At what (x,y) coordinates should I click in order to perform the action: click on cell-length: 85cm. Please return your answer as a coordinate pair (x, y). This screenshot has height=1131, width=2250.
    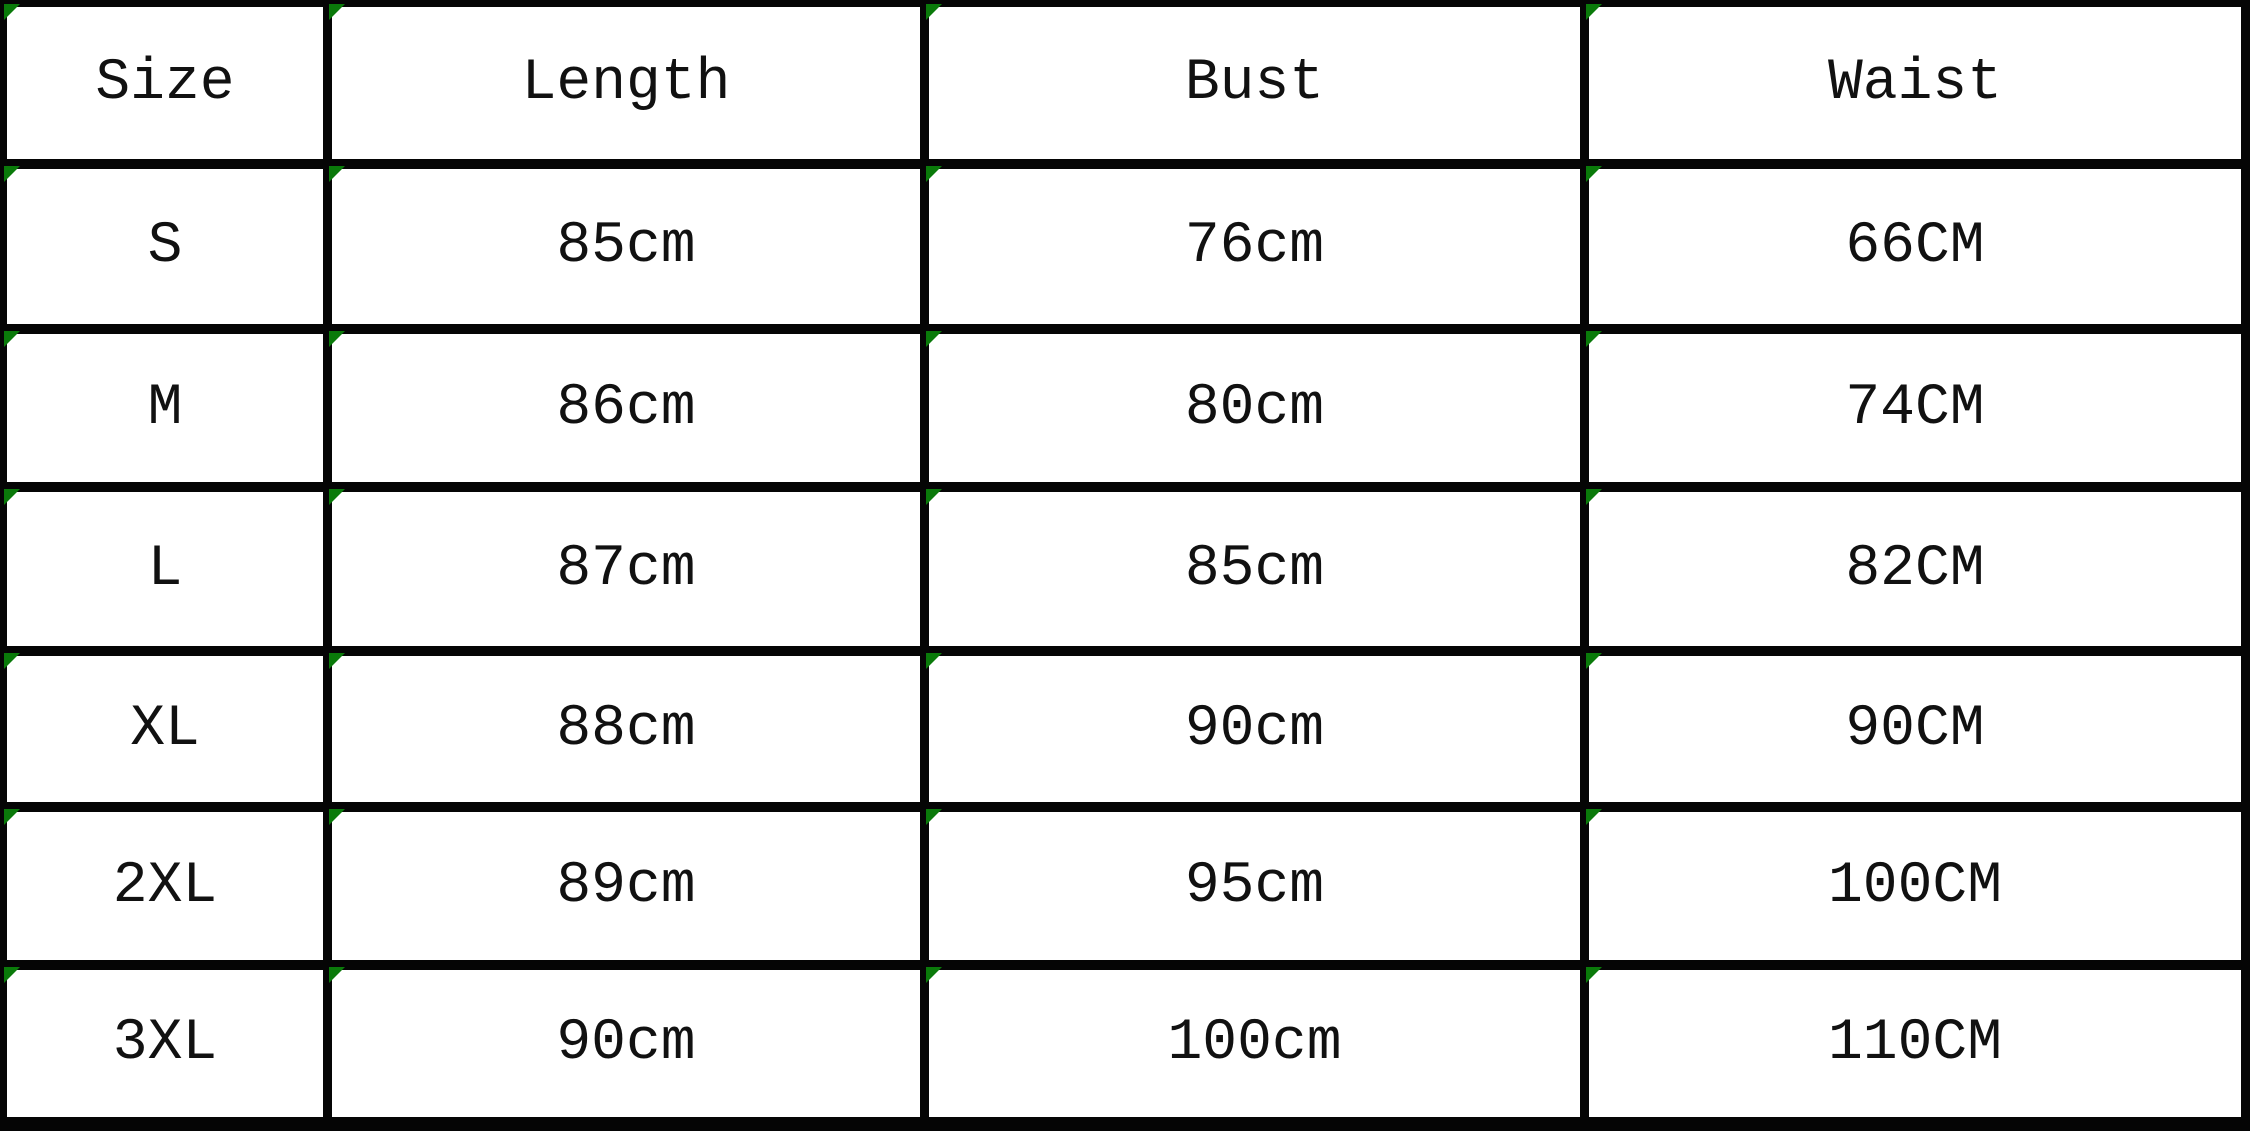
    Looking at the image, I should click on (624, 245).